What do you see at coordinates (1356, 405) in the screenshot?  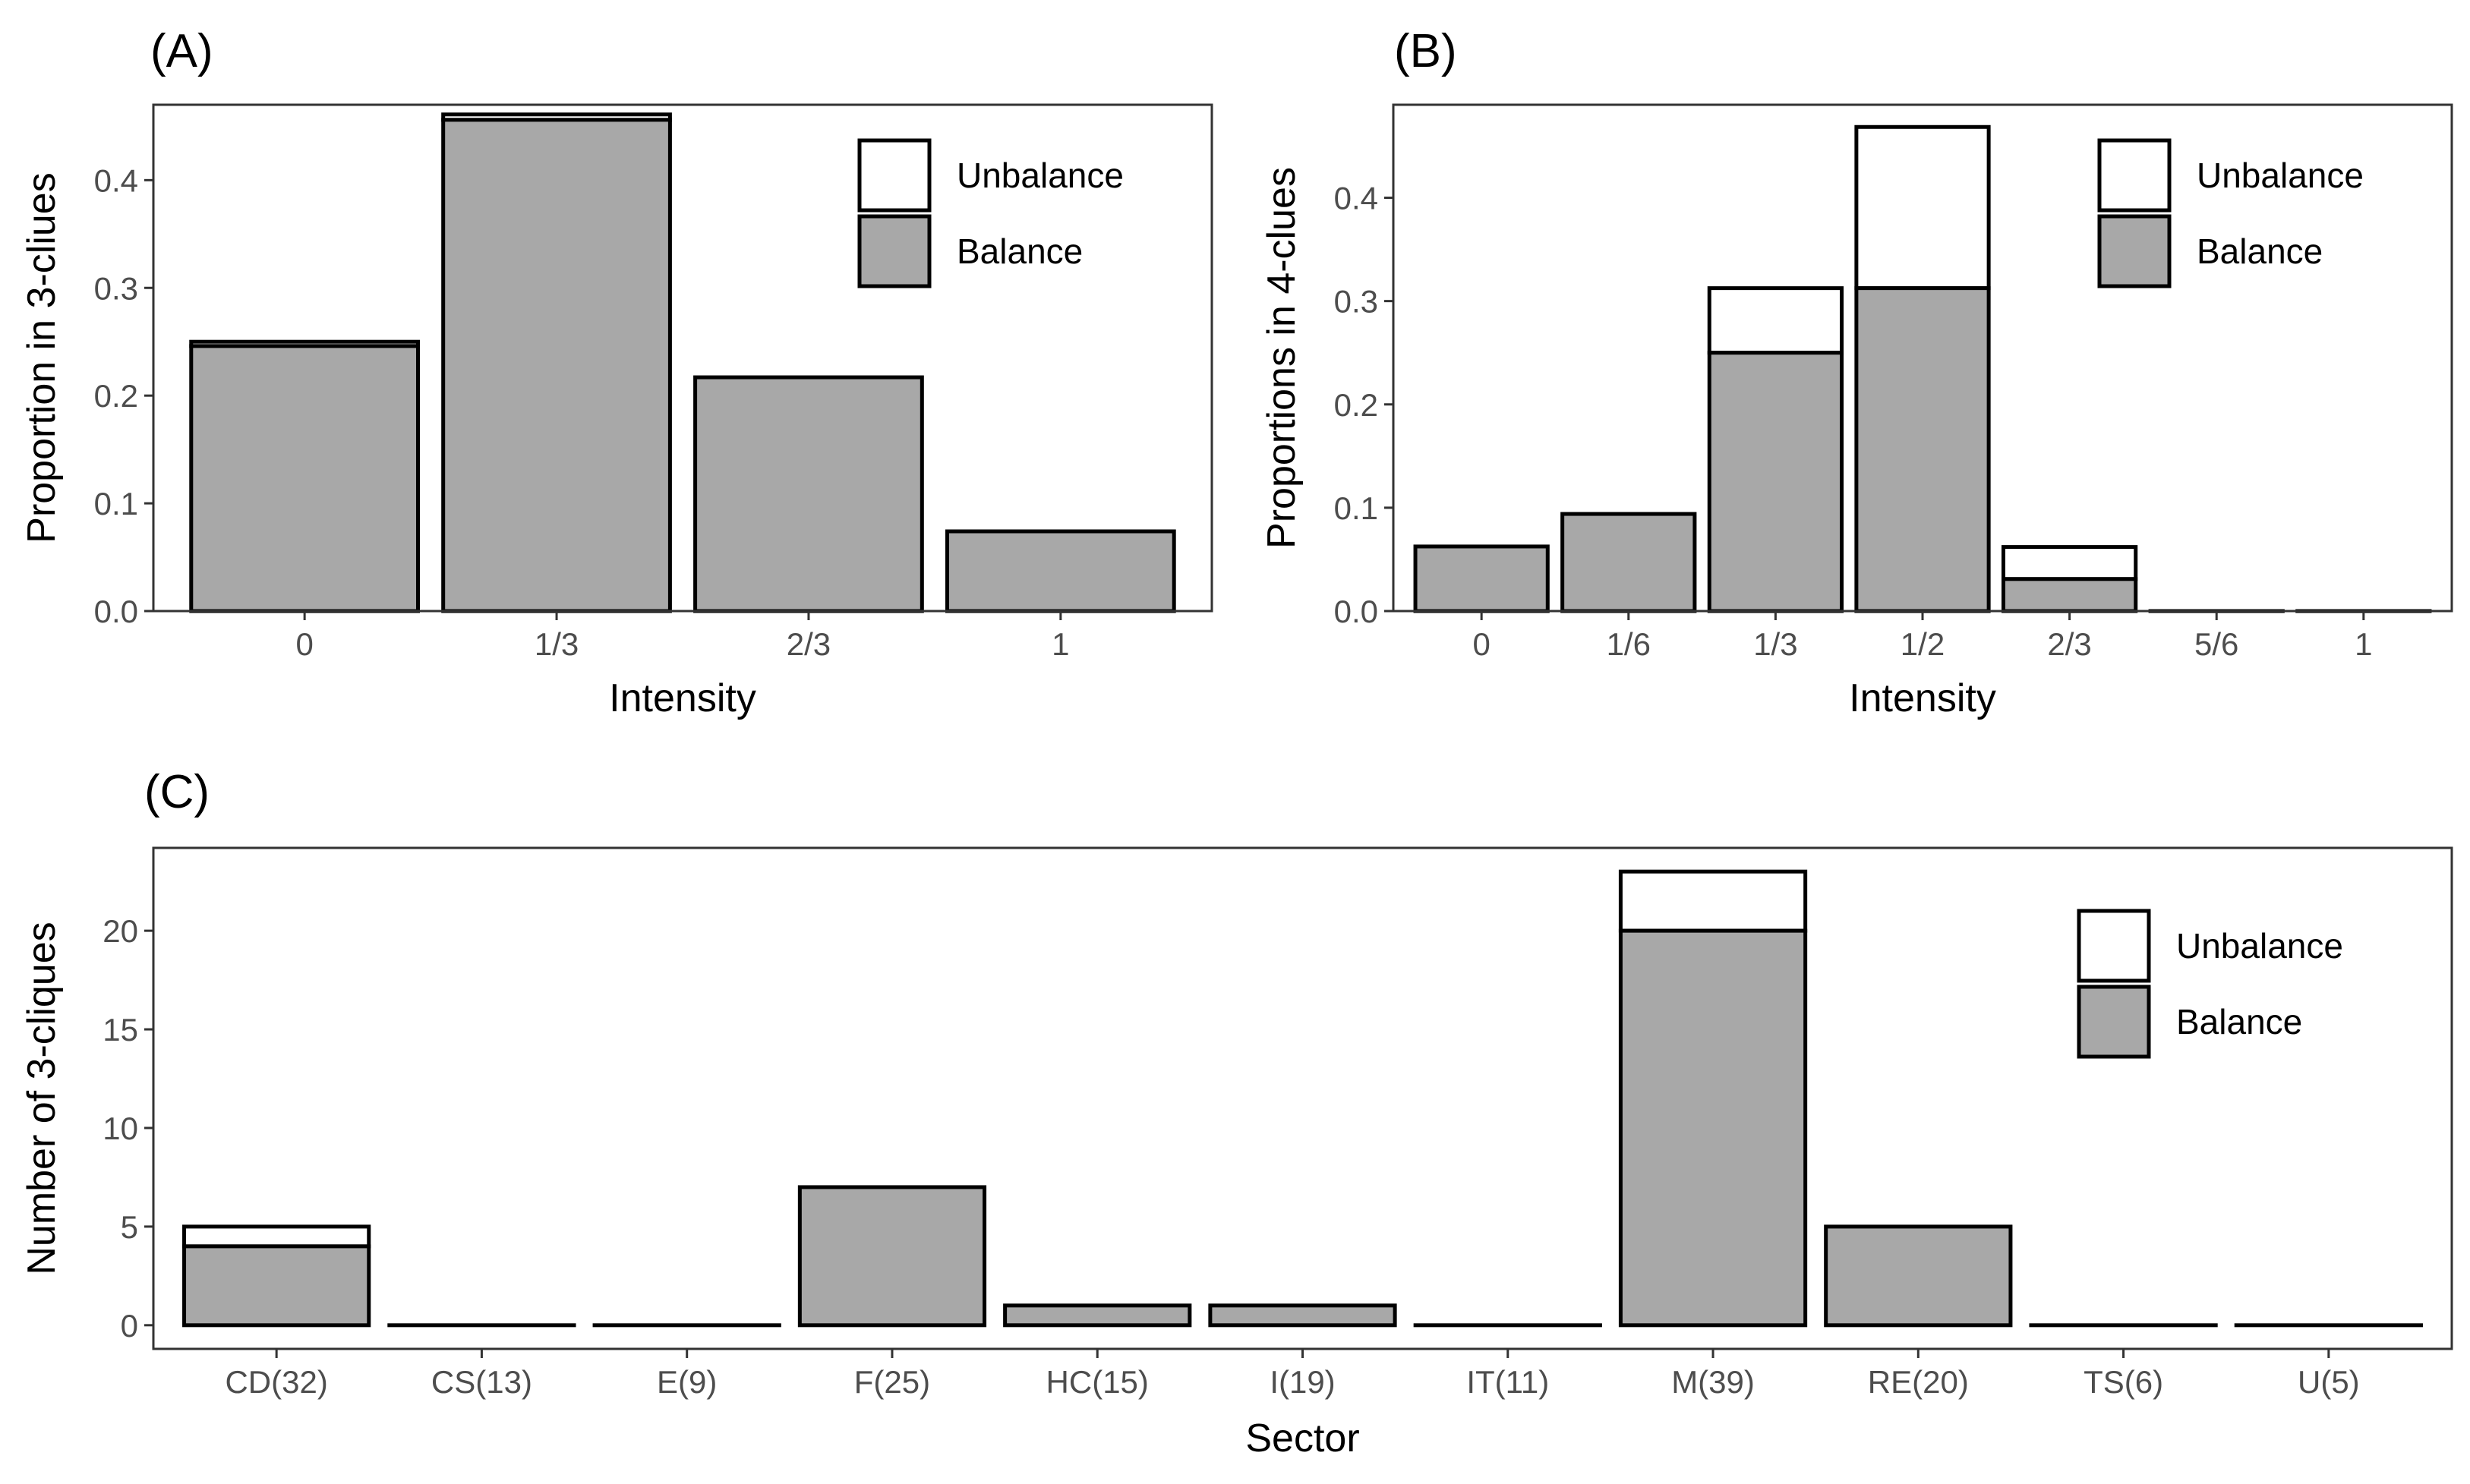 I see `panel-2-ytick-label-3: 0.2` at bounding box center [1356, 405].